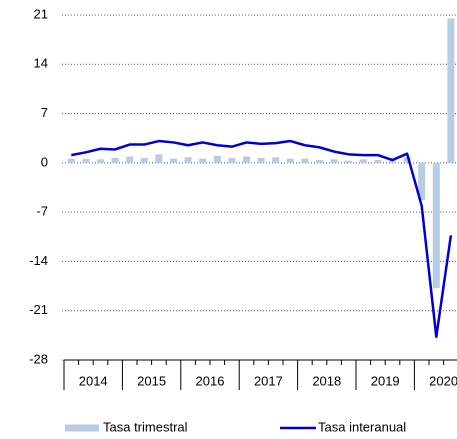 The image size is (457, 439). Describe the element at coordinates (385, 380) in the screenshot. I see `x-tick-label: 2019` at that location.